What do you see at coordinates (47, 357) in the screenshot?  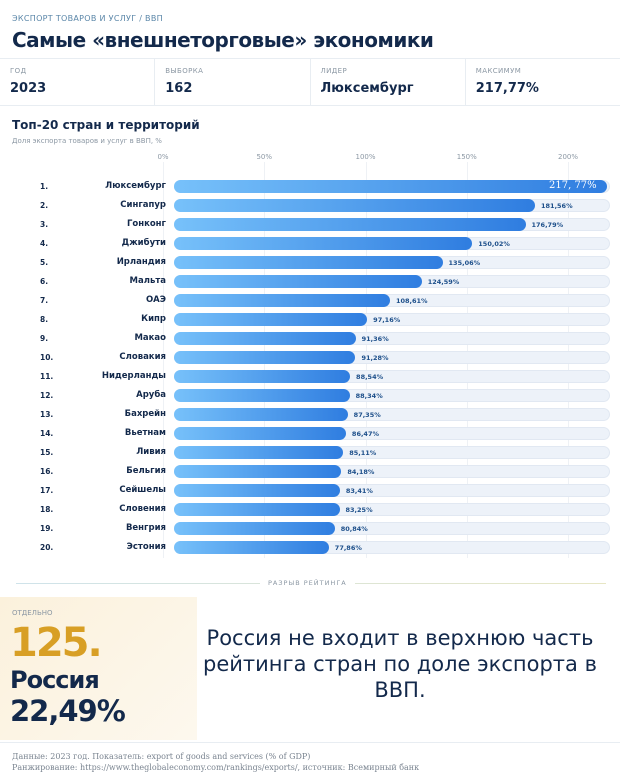 I see `rank-label: 10.` at bounding box center [47, 357].